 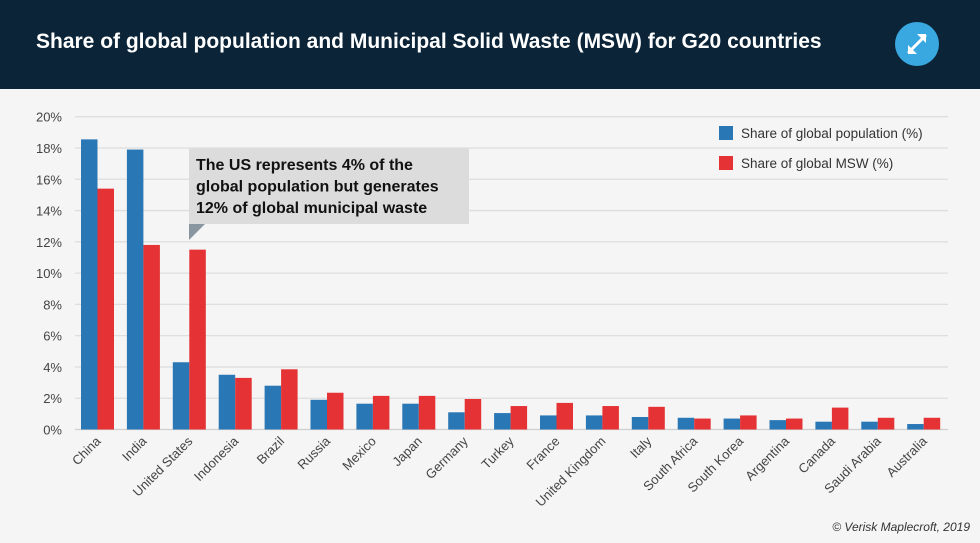 I want to click on expand-arrows-icon, so click(x=917, y=44).